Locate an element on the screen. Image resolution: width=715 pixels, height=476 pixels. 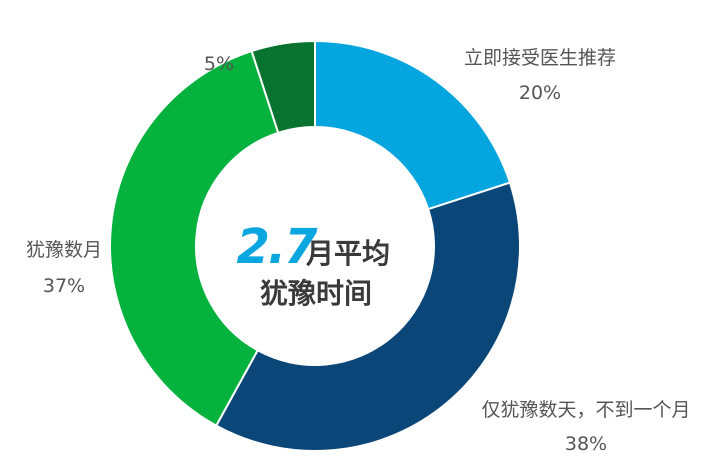
slice-other is located at coordinates (283, 87).